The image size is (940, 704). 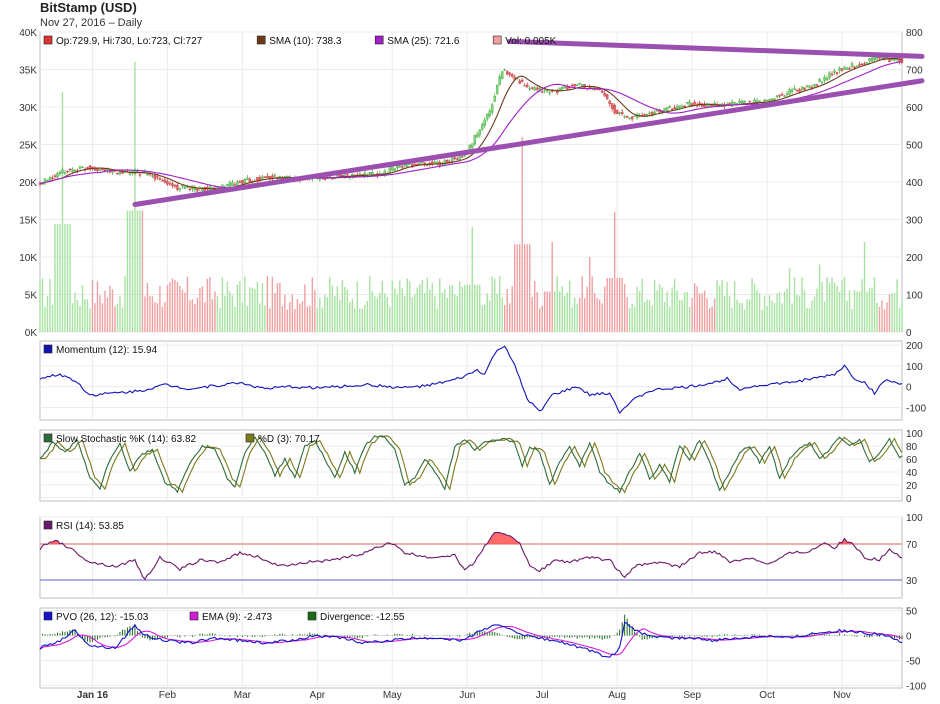 What do you see at coordinates (914, 183) in the screenshot?
I see `y-right-tick-4: 400` at bounding box center [914, 183].